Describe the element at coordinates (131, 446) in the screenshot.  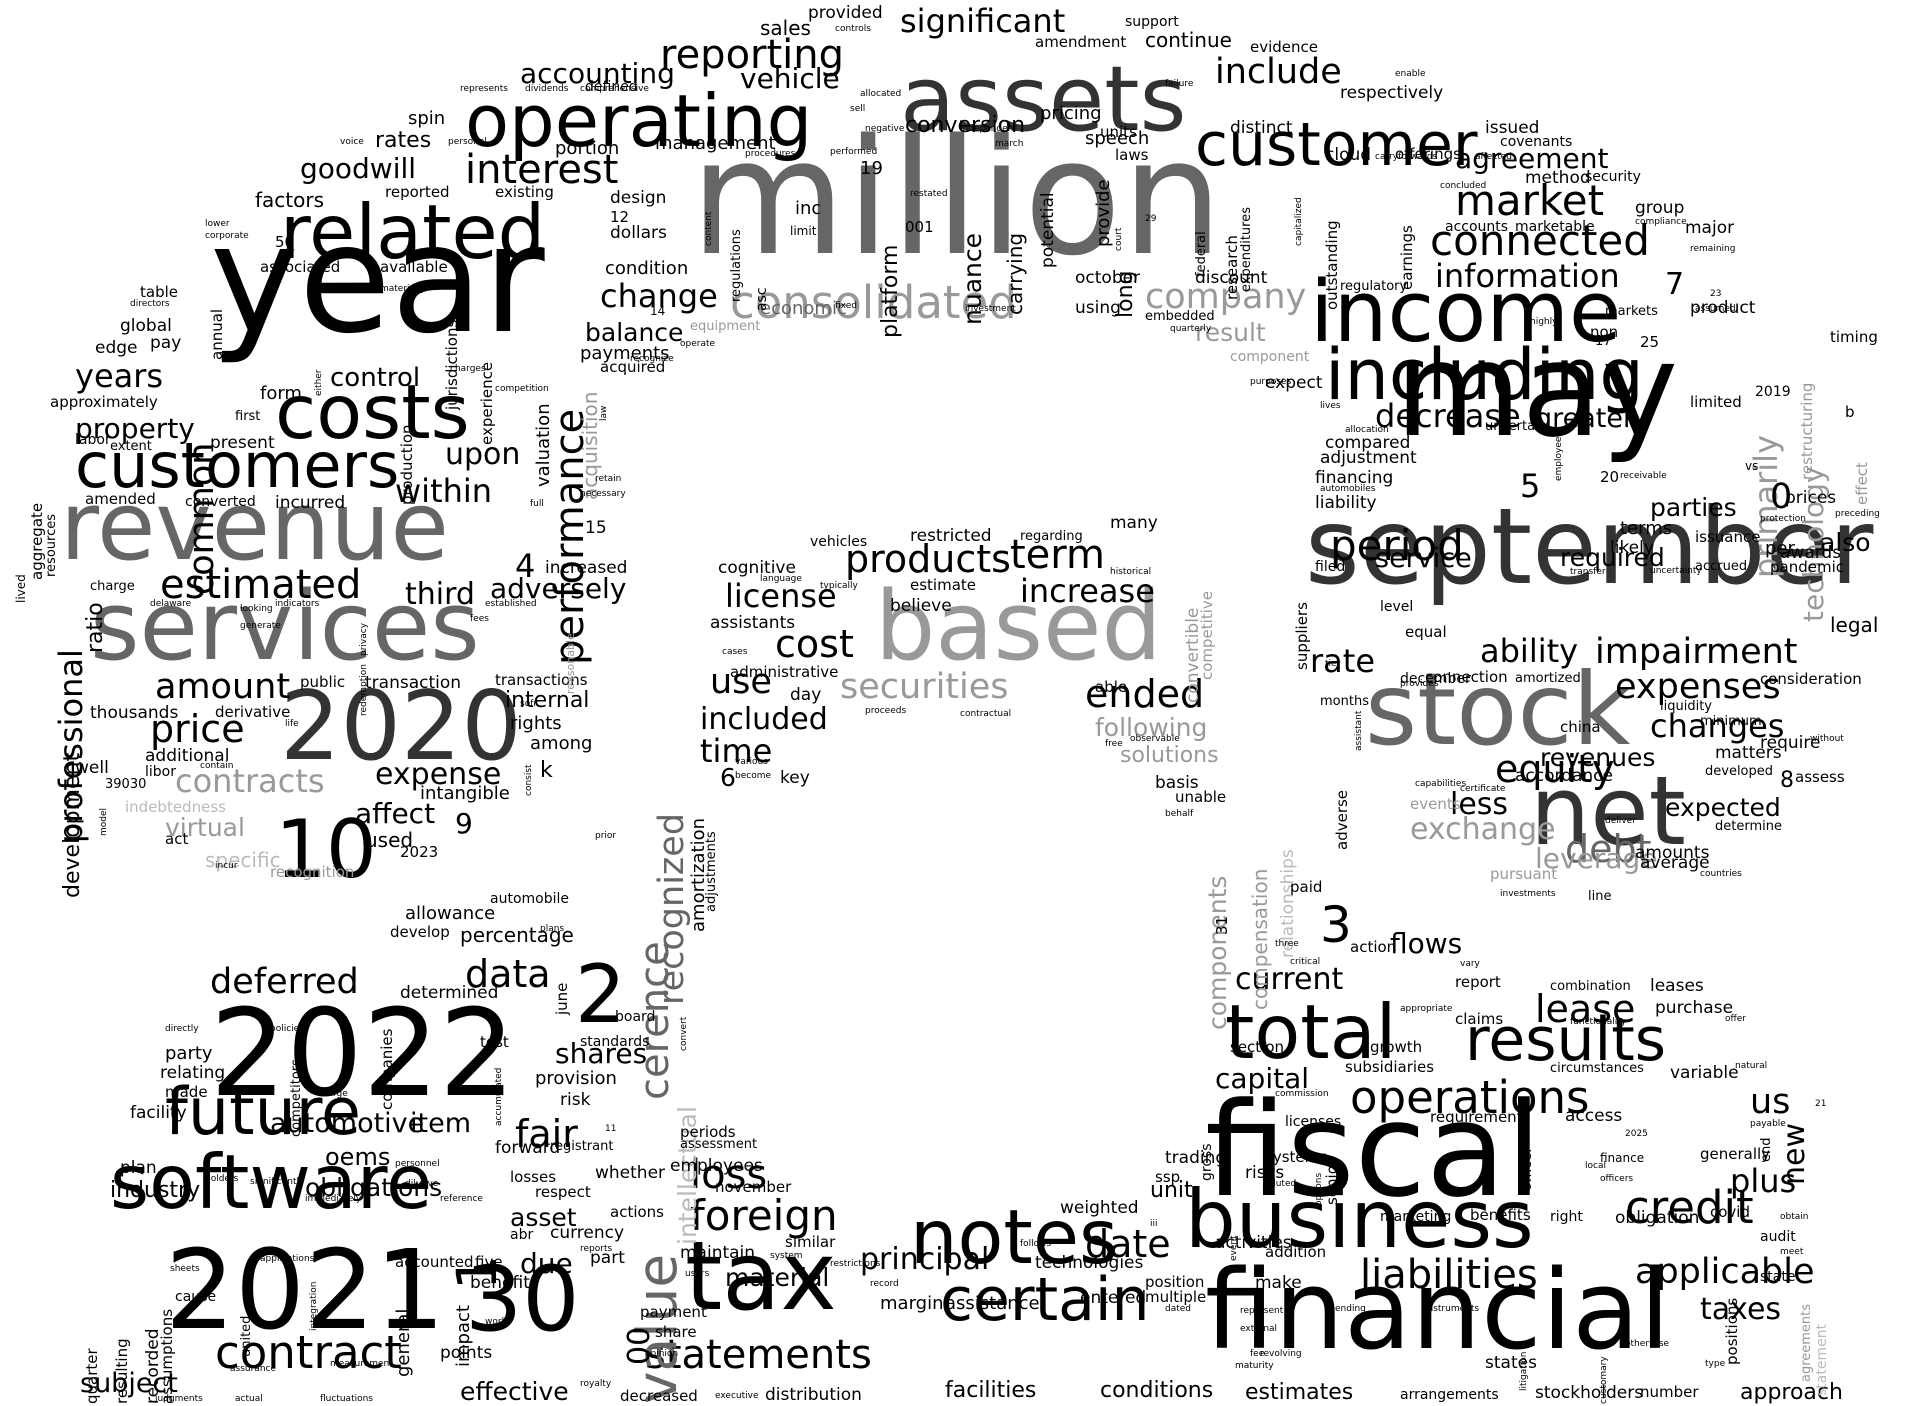
I see `word-extent: extent` at that location.